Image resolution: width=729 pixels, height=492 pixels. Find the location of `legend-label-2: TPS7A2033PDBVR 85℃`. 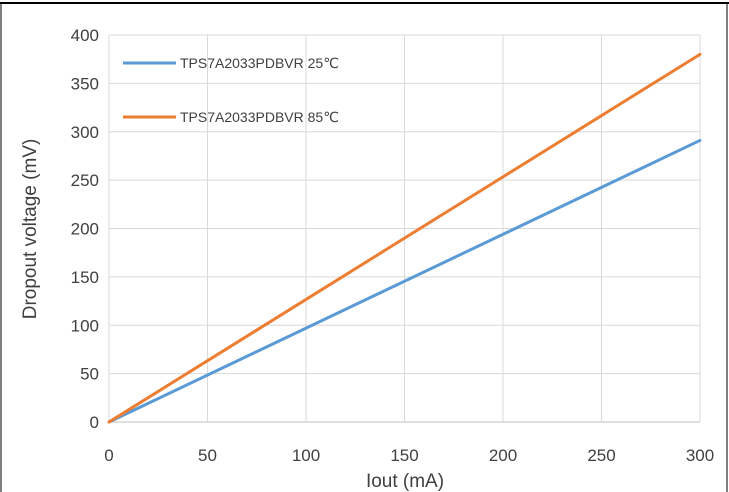

legend-label-2: TPS7A2033PDBVR 85℃ is located at coordinates (259, 117).